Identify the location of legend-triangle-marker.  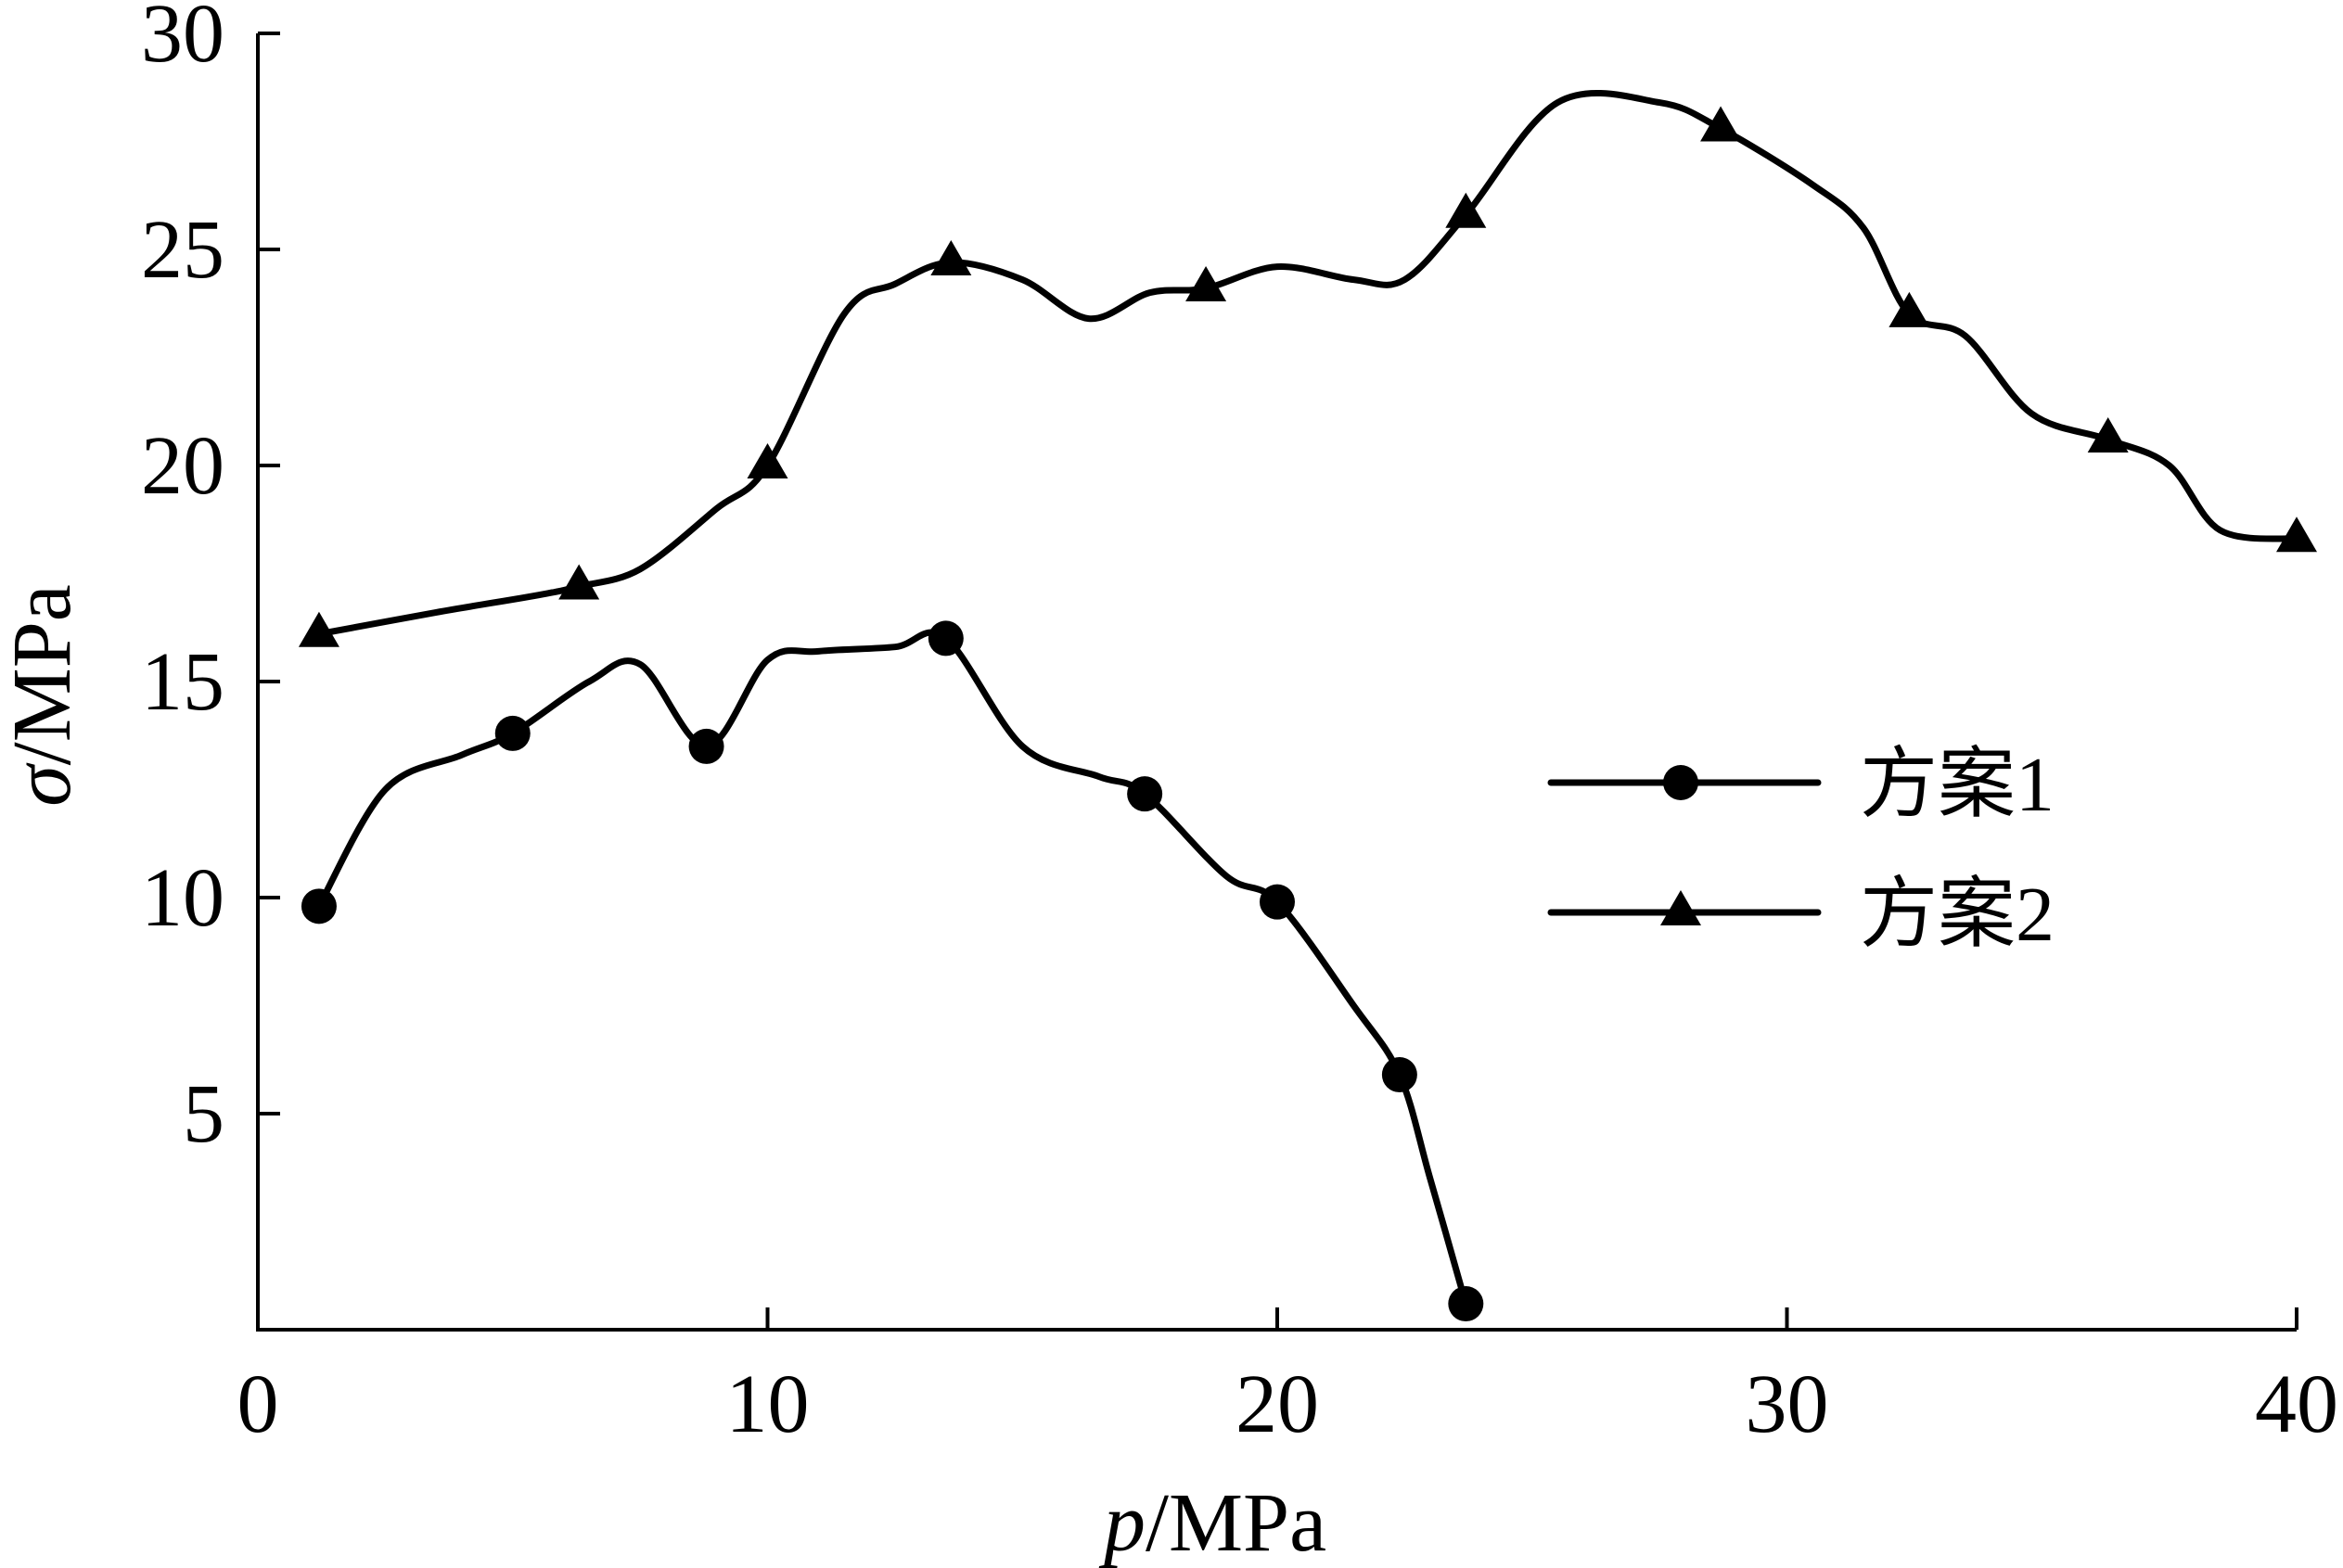
(1680, 907).